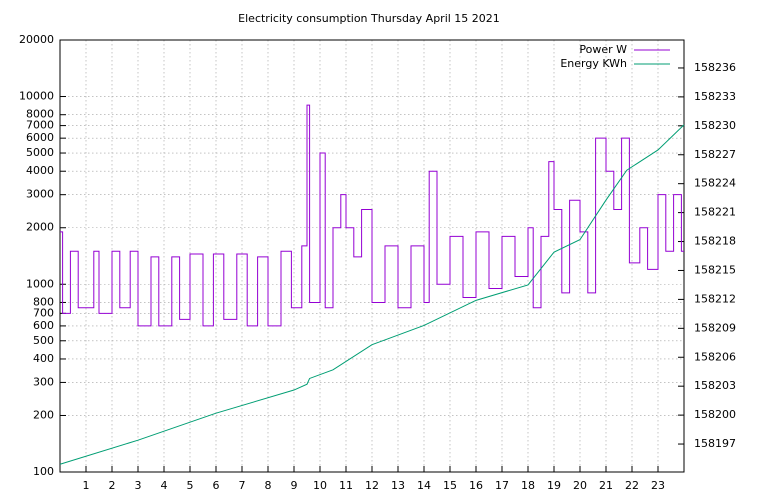 This screenshot has height=500, width=768. What do you see at coordinates (43, 301) in the screenshot?
I see `y-tick-label: 800` at bounding box center [43, 301].